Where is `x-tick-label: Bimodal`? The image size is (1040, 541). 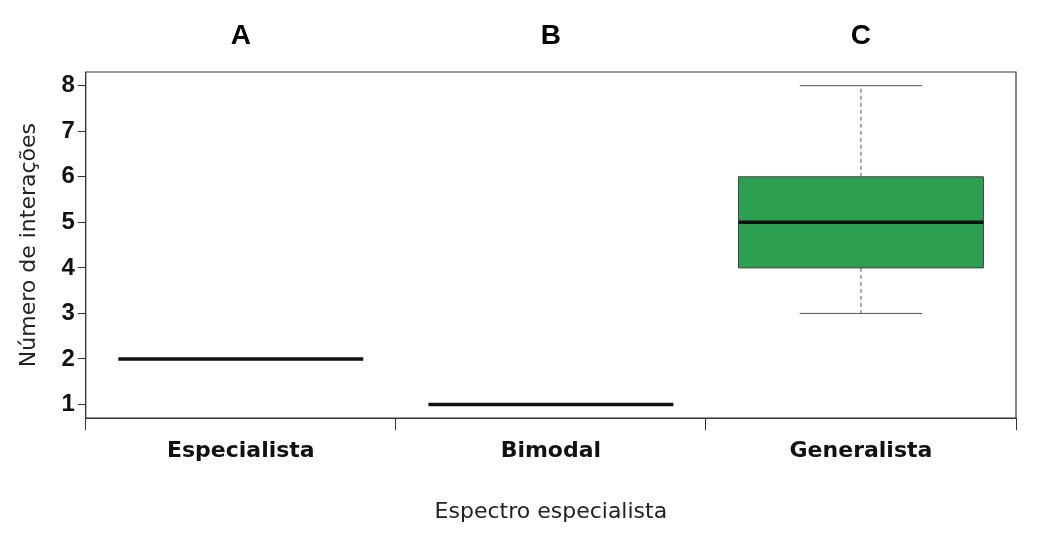 x-tick-label: Bimodal is located at coordinates (551, 450).